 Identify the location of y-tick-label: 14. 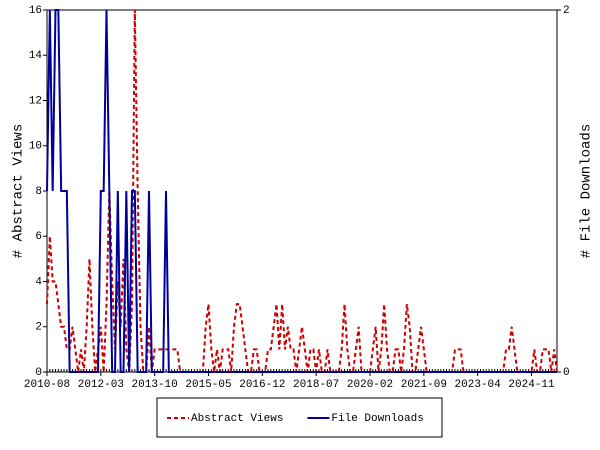
(36, 56).